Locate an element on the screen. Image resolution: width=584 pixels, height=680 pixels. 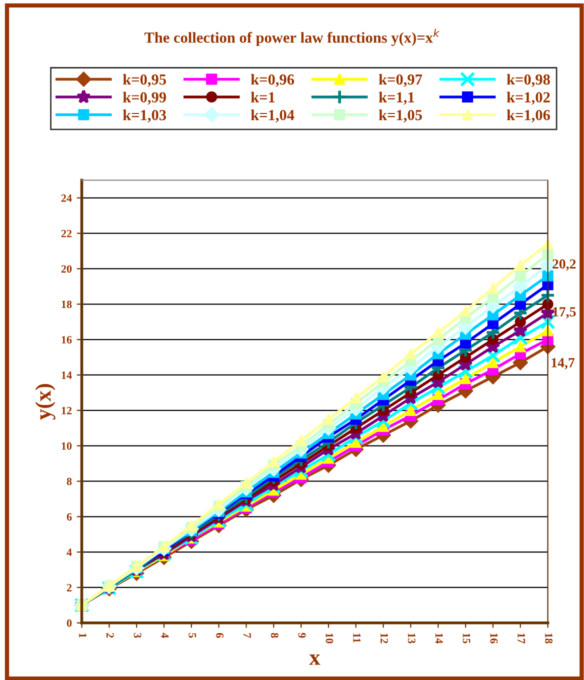
x-tick-label: 9 is located at coordinates (302, 635).